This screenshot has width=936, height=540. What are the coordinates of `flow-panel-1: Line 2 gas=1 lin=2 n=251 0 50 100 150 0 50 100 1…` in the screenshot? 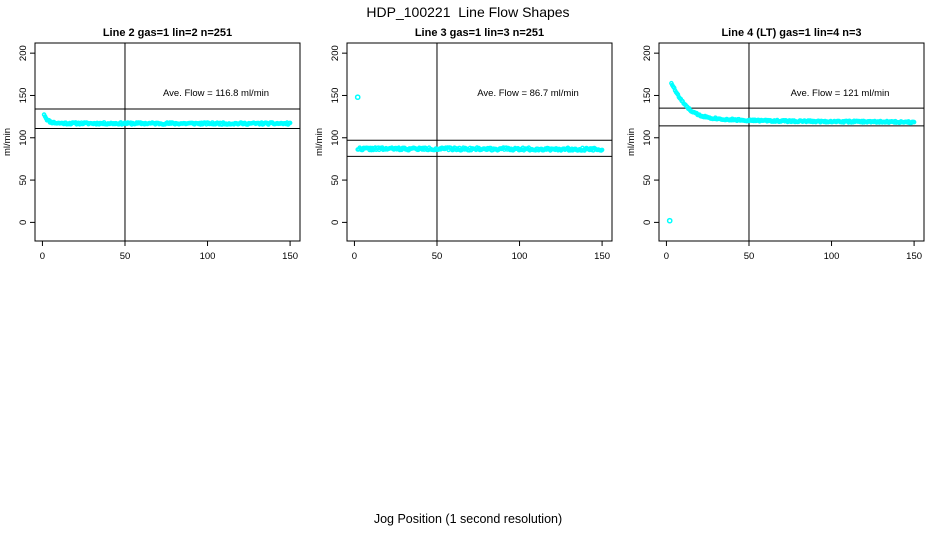 It's located at (151, 144).